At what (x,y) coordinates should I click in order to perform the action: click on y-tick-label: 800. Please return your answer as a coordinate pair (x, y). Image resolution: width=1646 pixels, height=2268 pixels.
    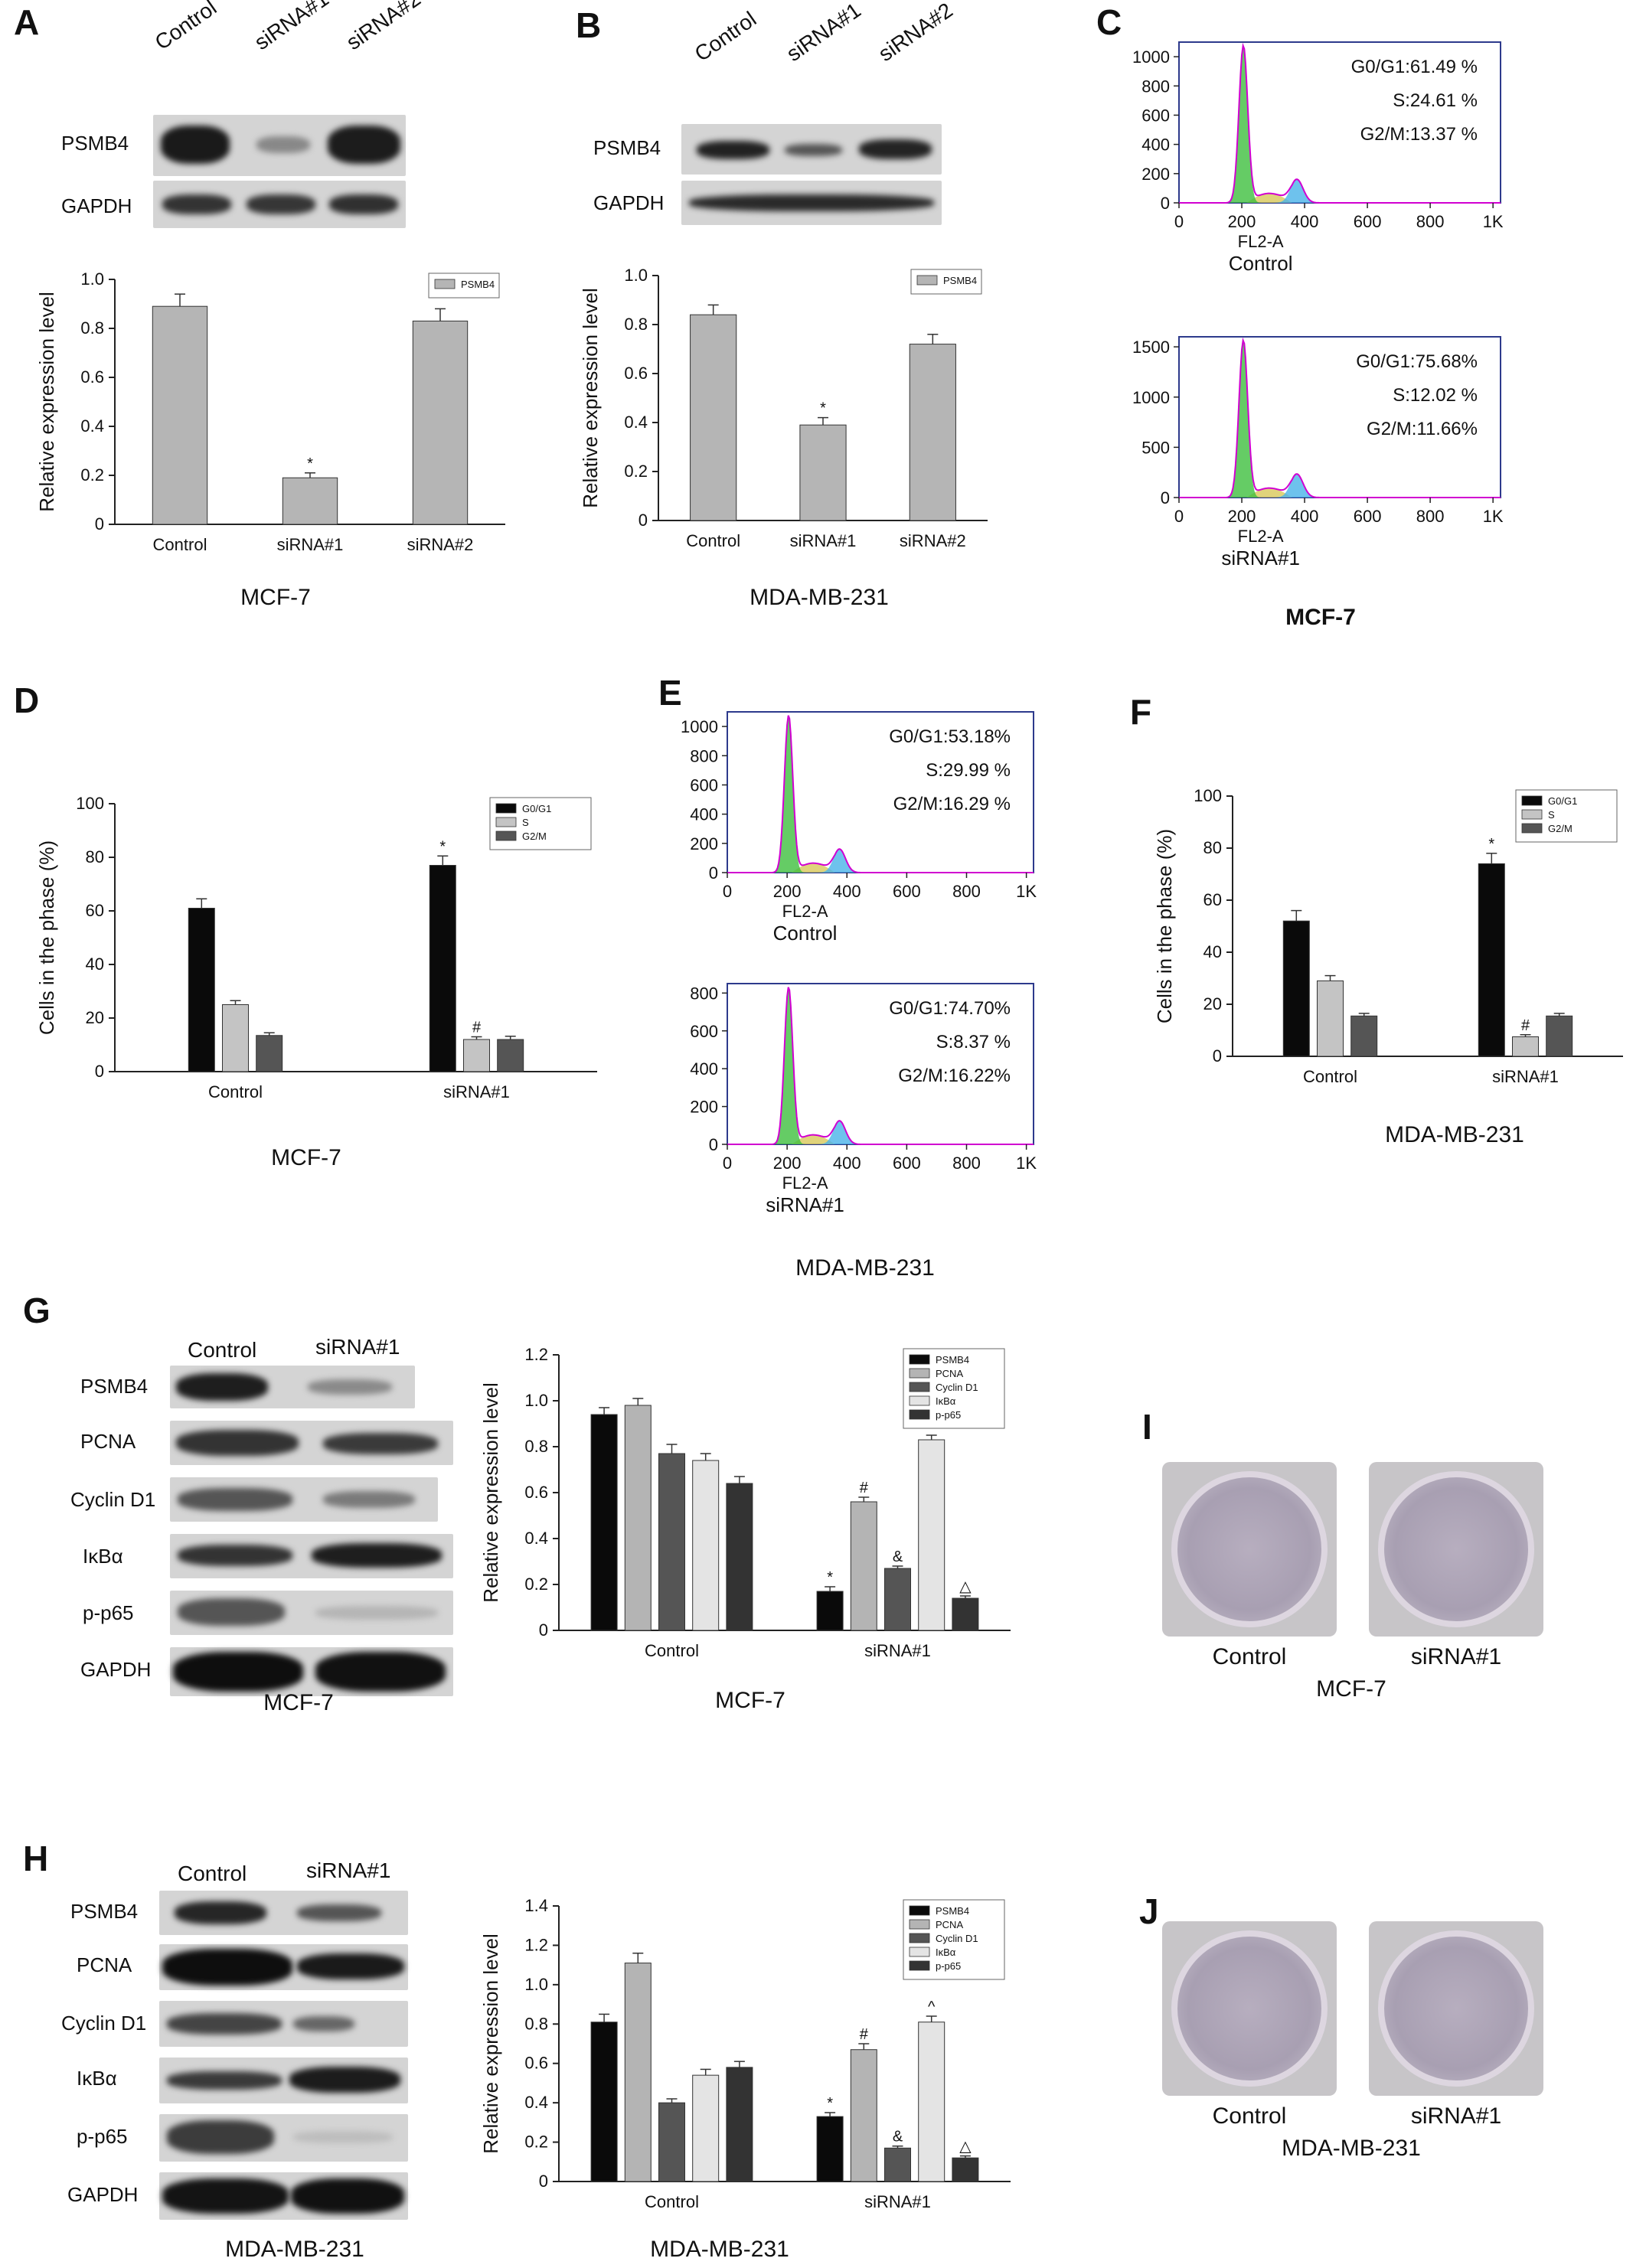
    Looking at the image, I should click on (704, 993).